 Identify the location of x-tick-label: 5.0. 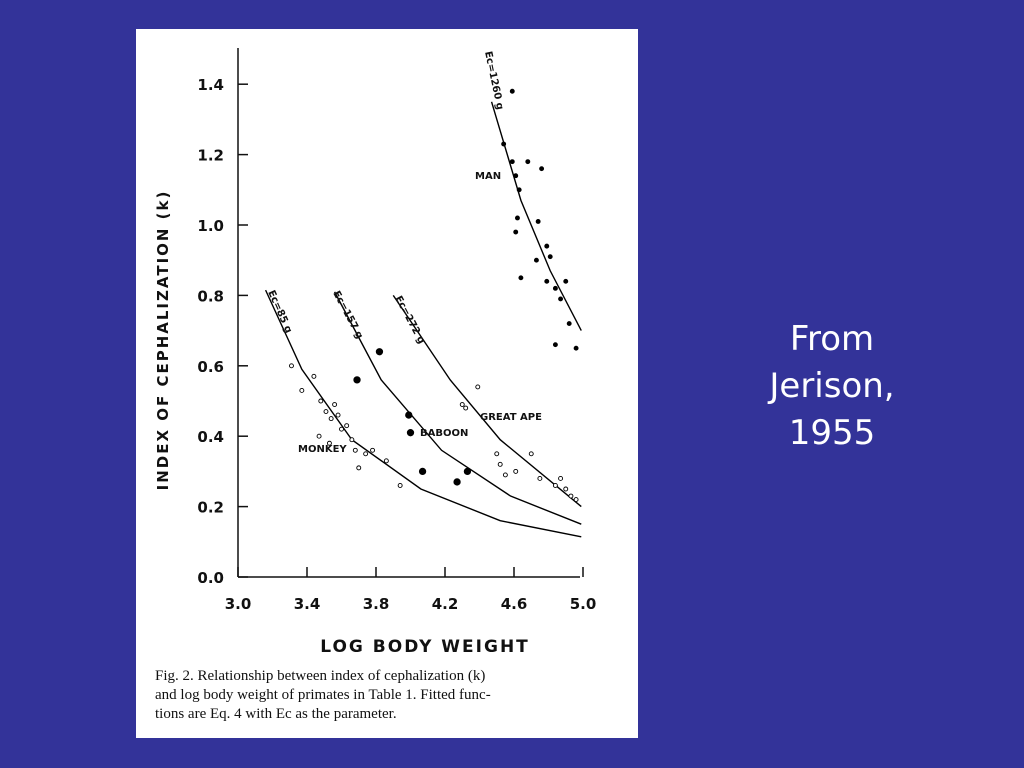
(583, 604).